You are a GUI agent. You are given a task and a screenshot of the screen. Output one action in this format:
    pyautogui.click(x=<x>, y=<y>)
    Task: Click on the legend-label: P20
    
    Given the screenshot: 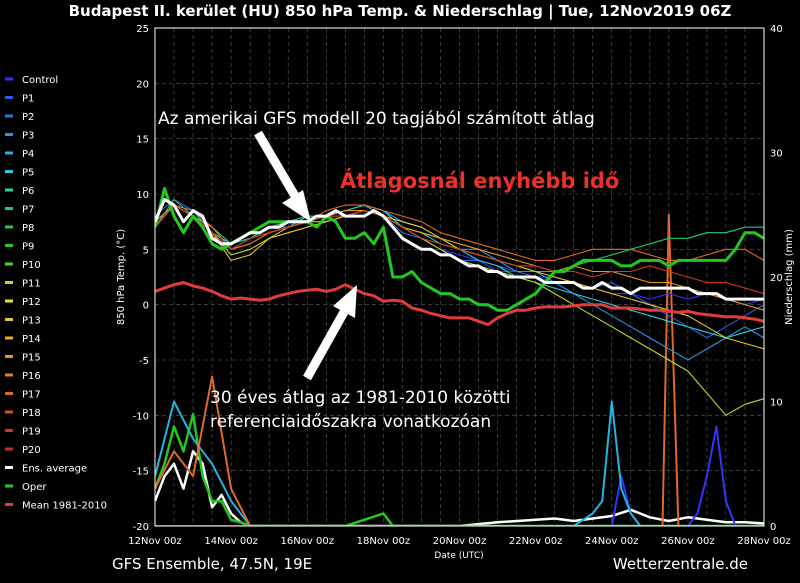 What is the action you would take?
    pyautogui.click(x=31, y=450)
    